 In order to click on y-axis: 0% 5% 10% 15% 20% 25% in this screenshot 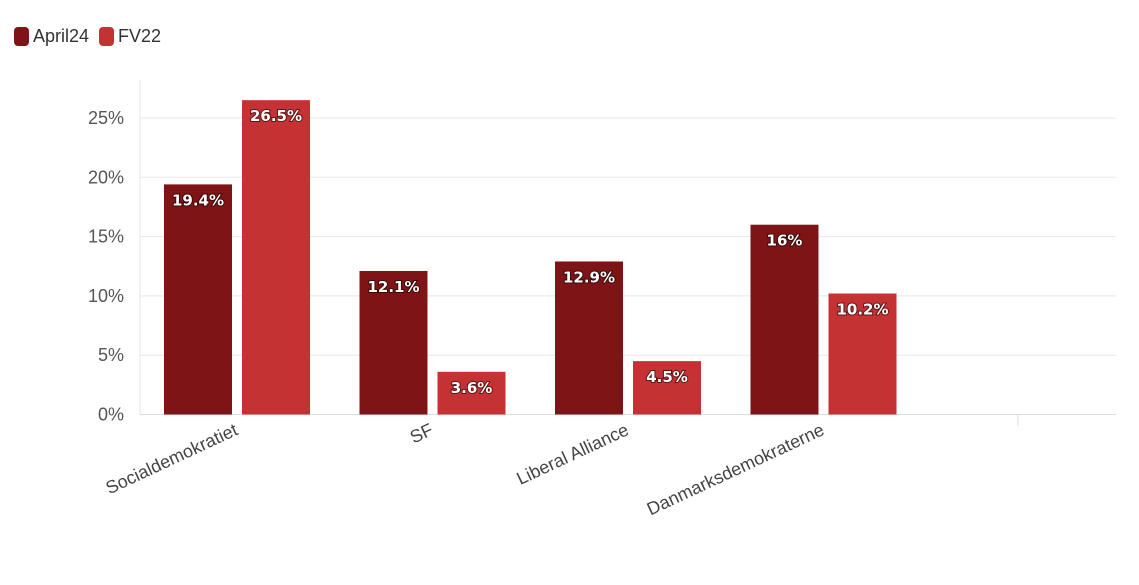, I will do `click(106, 266)`.